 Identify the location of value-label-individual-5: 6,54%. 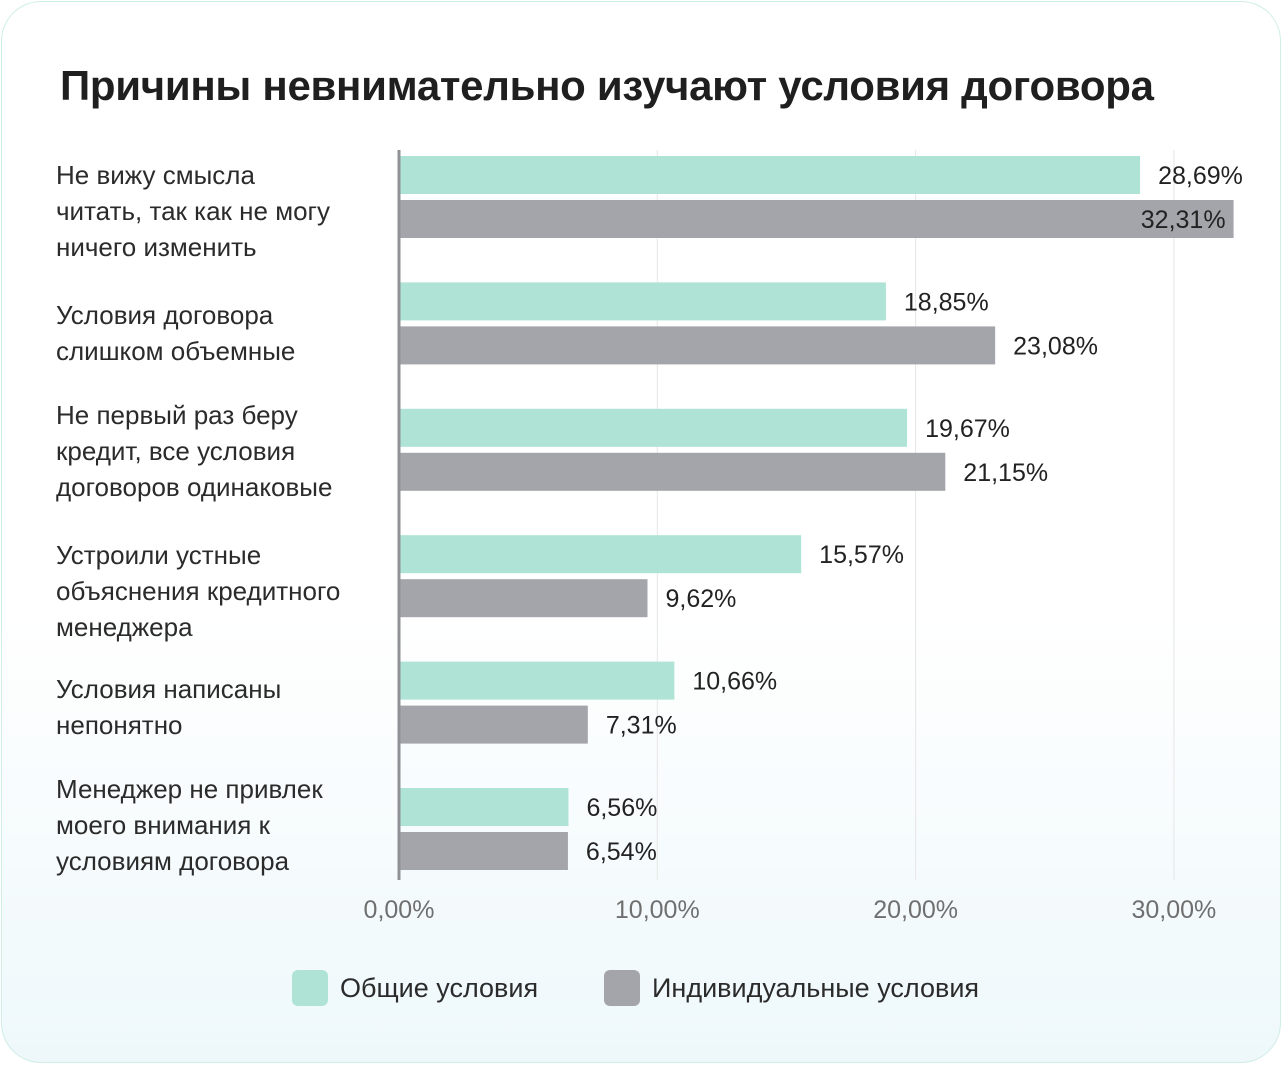
(621, 852).